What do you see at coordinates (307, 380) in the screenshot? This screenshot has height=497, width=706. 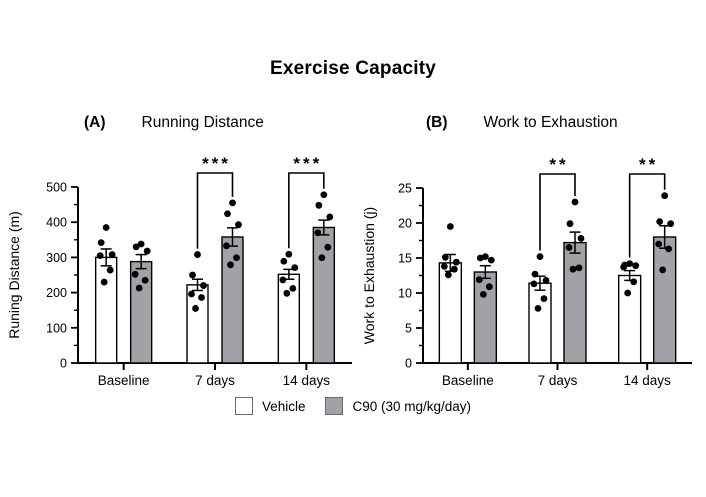 I see `x-tick-label: 14 days` at bounding box center [307, 380].